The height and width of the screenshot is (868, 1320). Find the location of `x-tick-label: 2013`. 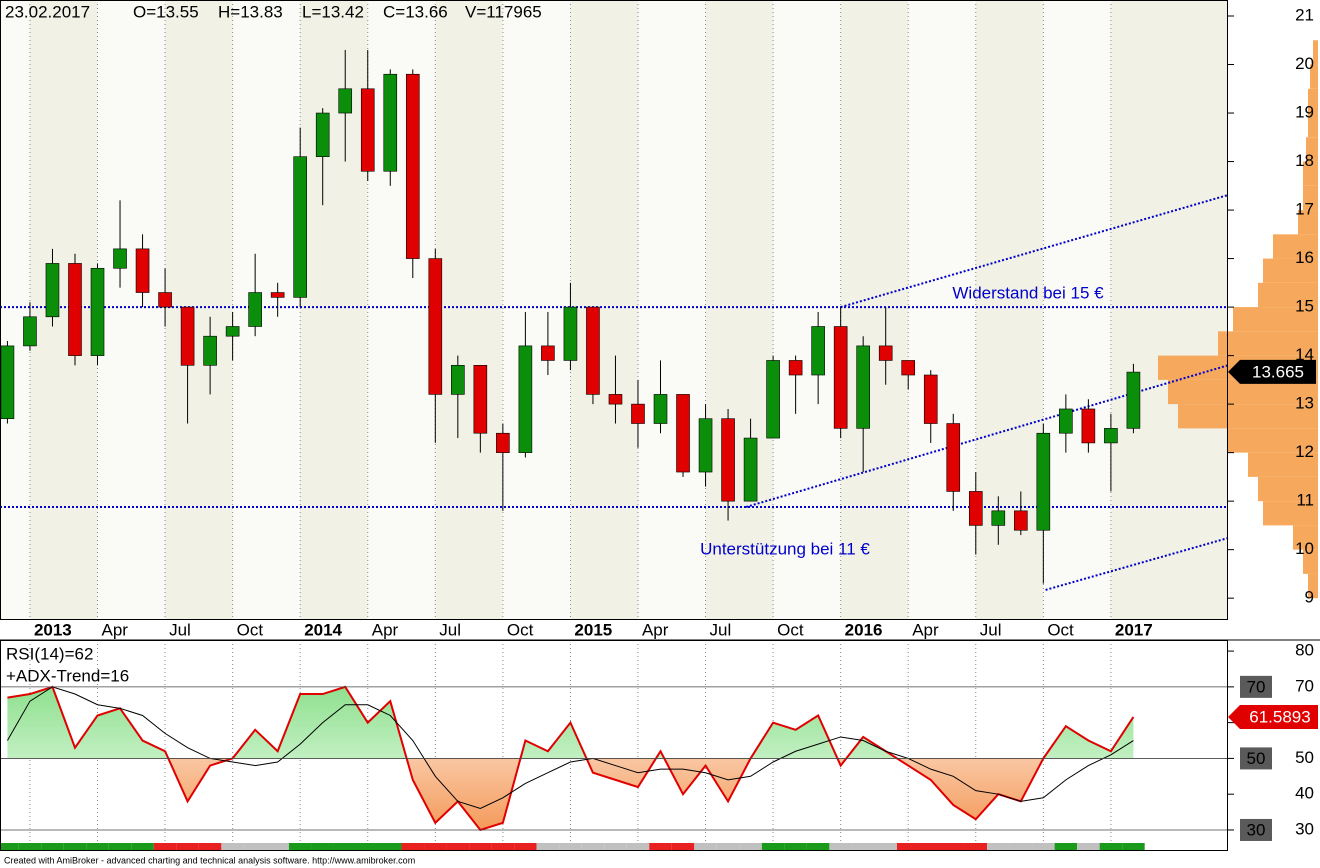

x-tick-label: 2013 is located at coordinates (53, 629).